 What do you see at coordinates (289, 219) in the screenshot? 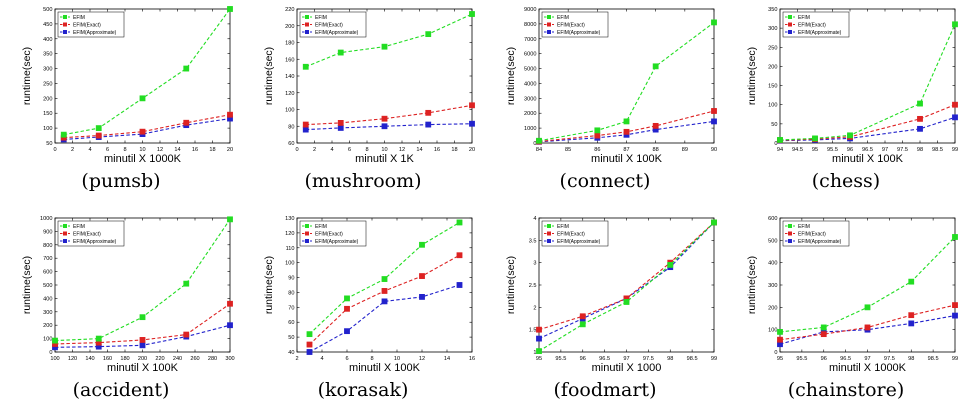
I see `y-tick-label: 130` at bounding box center [289, 219].